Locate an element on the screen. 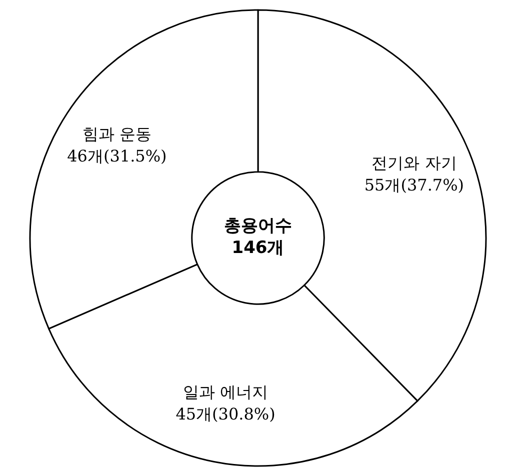 The width and height of the screenshot is (516, 476). data-label: 45개(30.8%) is located at coordinates (226, 414).